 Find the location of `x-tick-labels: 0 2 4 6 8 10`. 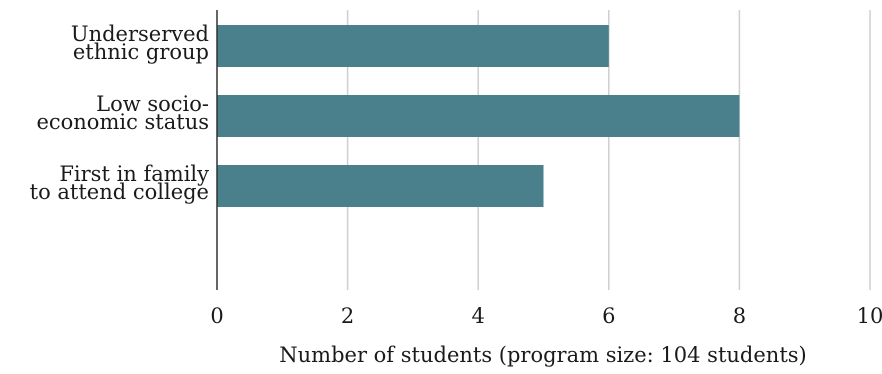

x-tick-labels: 0 2 4 6 8 10 is located at coordinates (546, 316).